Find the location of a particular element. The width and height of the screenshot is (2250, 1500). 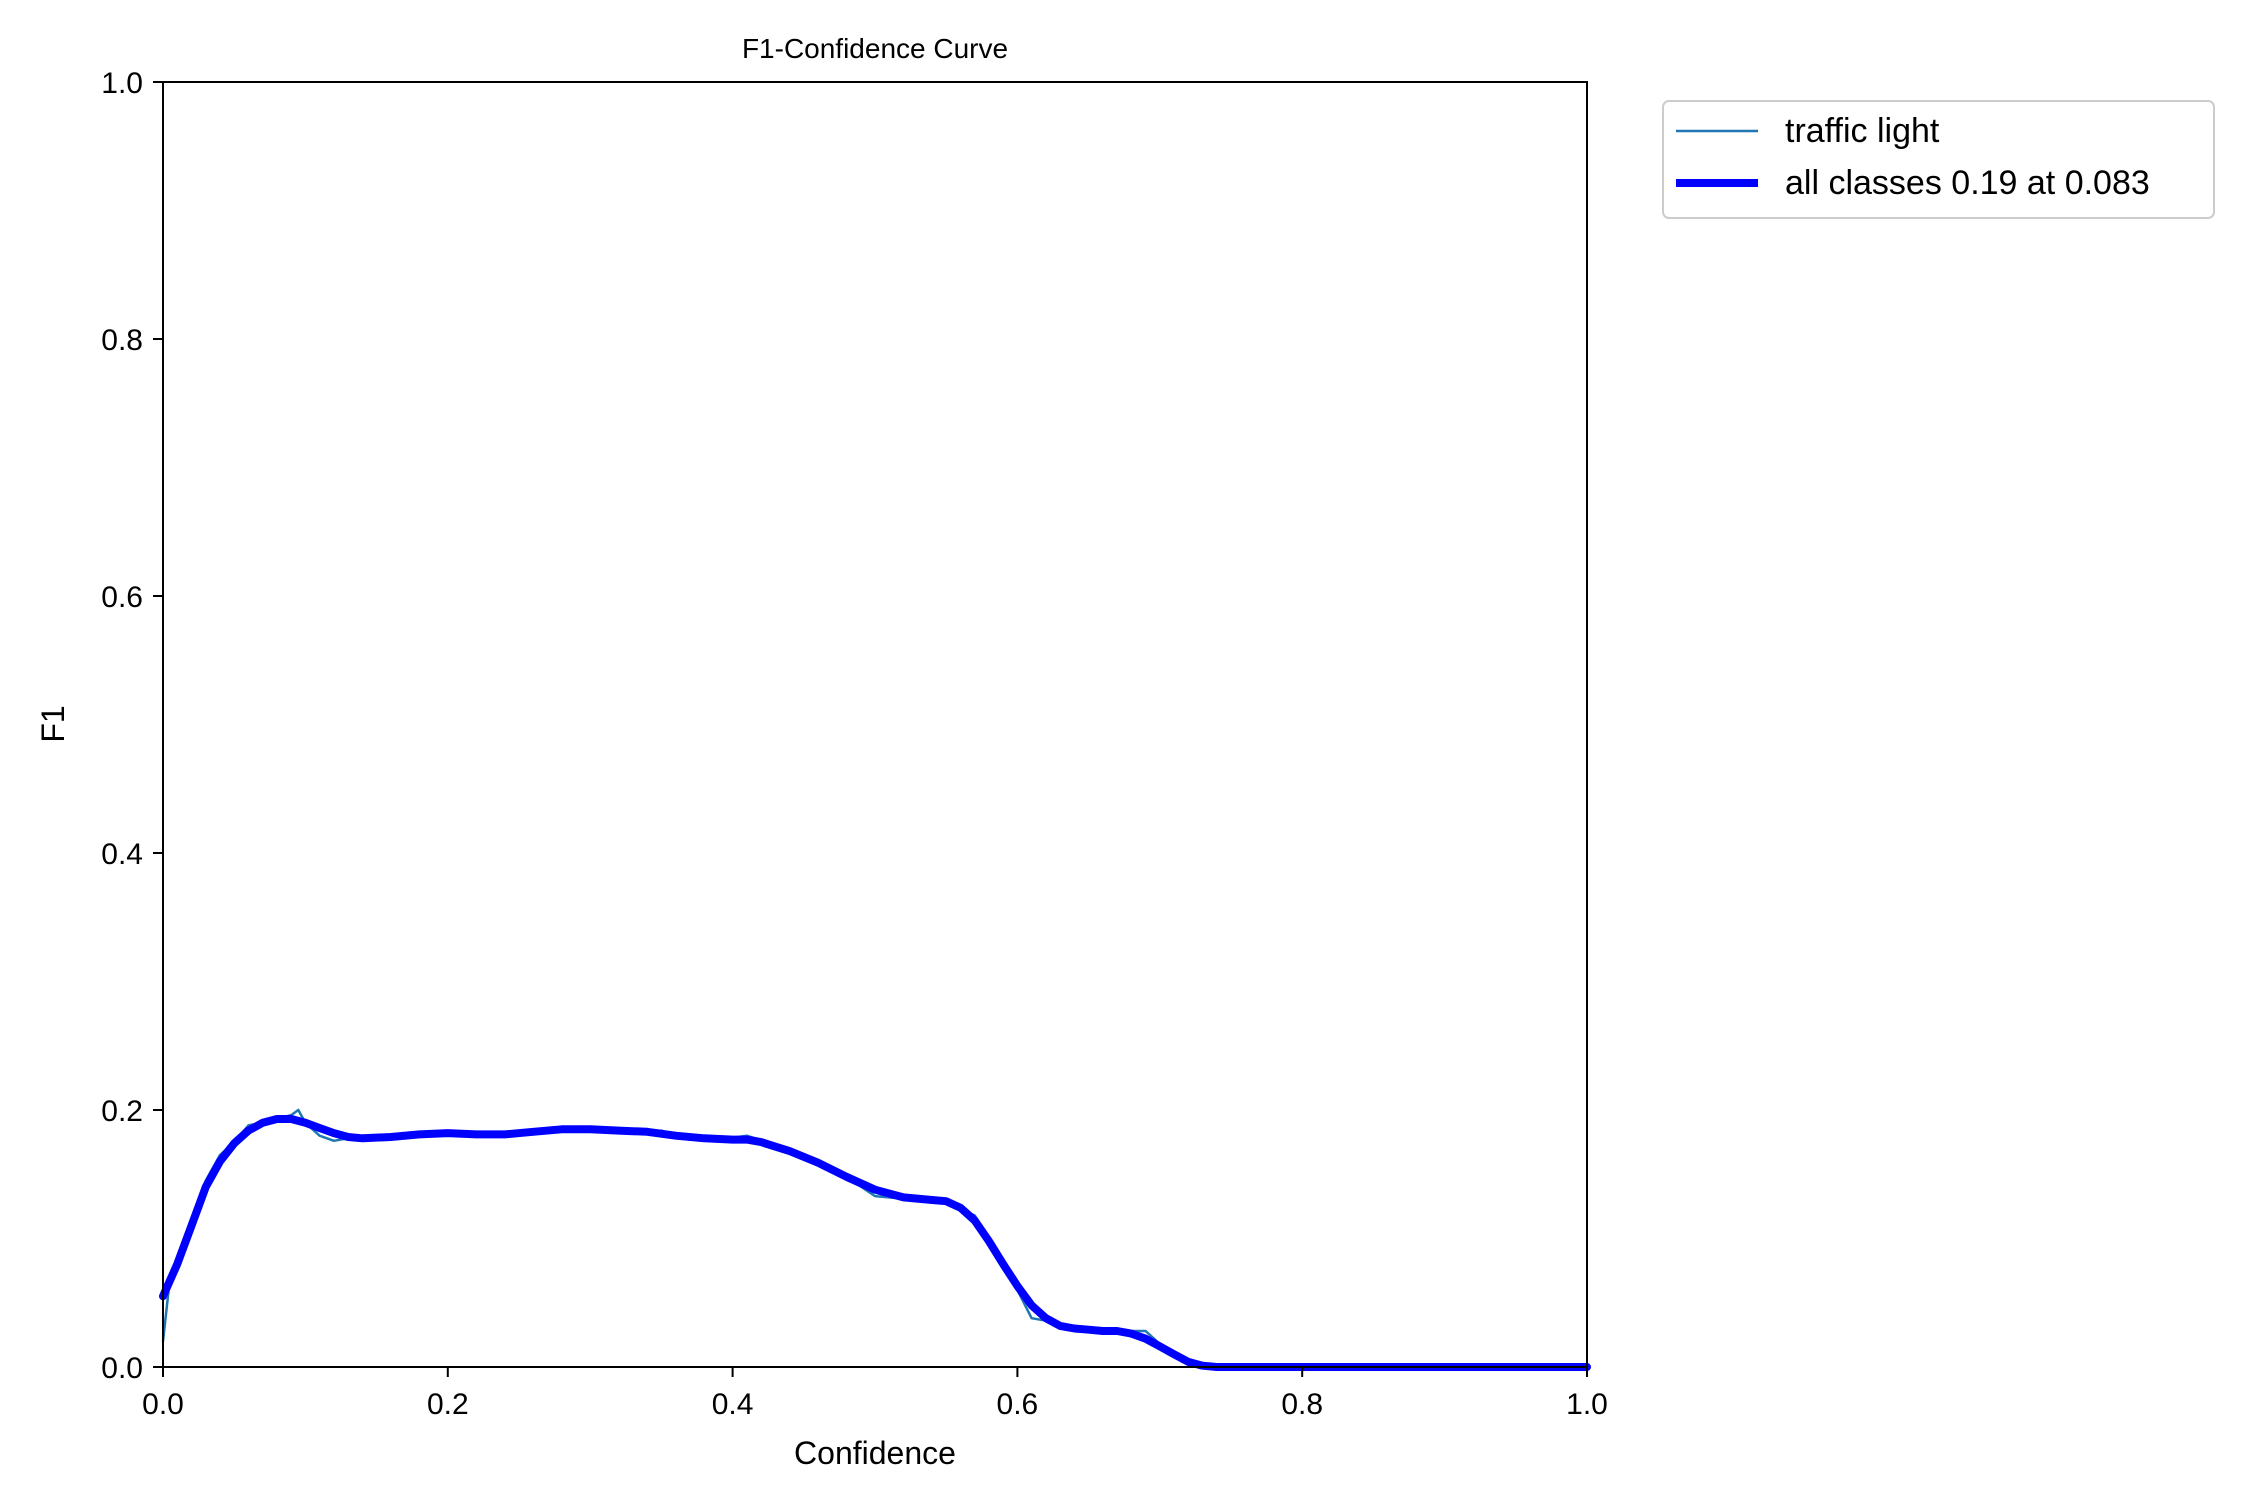

x-tick-label: 1.0 is located at coordinates (1587, 1404).